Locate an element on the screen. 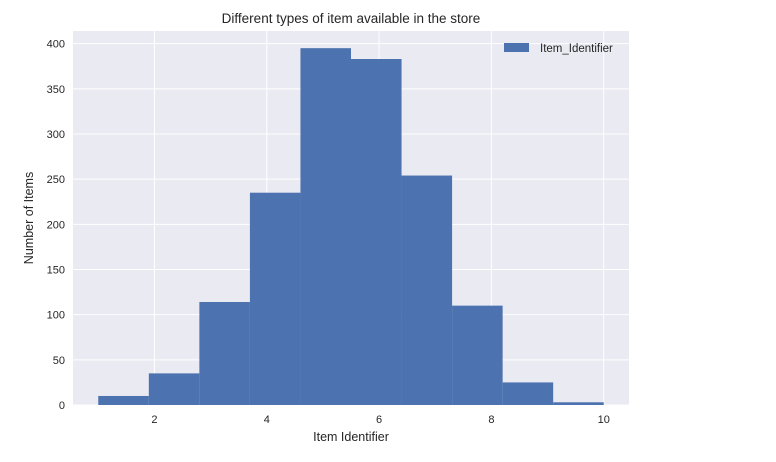  y-axis-label: Number of Items is located at coordinates (29, 218).